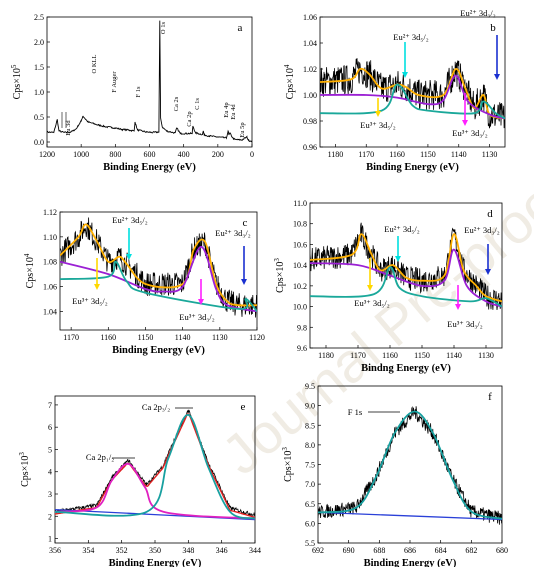 The width and height of the screenshot is (534, 567). I want to click on x-tick-label: 1170, so click(366, 154).